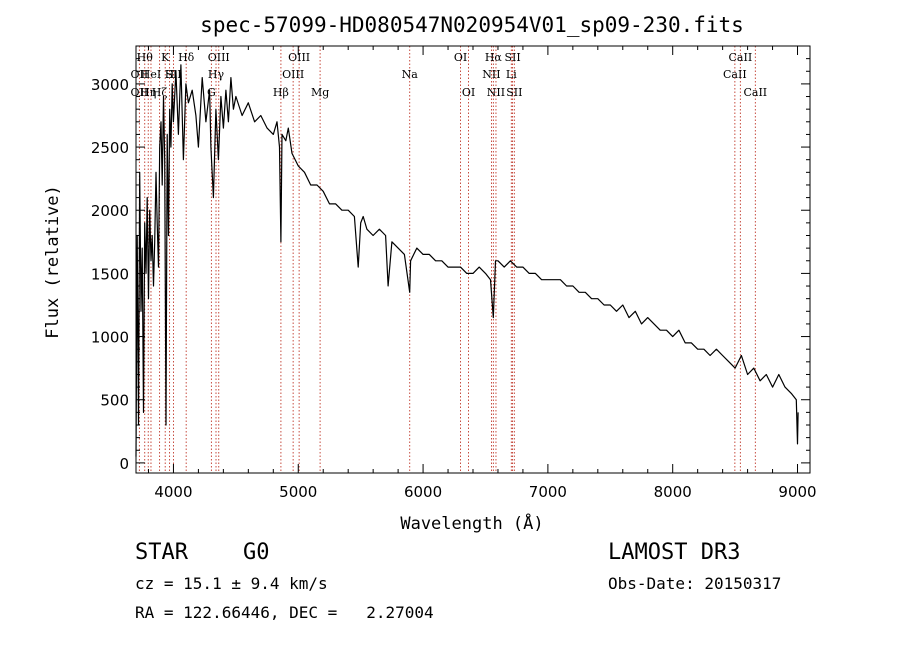  I want to click on spectral-line-label: Li, so click(511, 74).